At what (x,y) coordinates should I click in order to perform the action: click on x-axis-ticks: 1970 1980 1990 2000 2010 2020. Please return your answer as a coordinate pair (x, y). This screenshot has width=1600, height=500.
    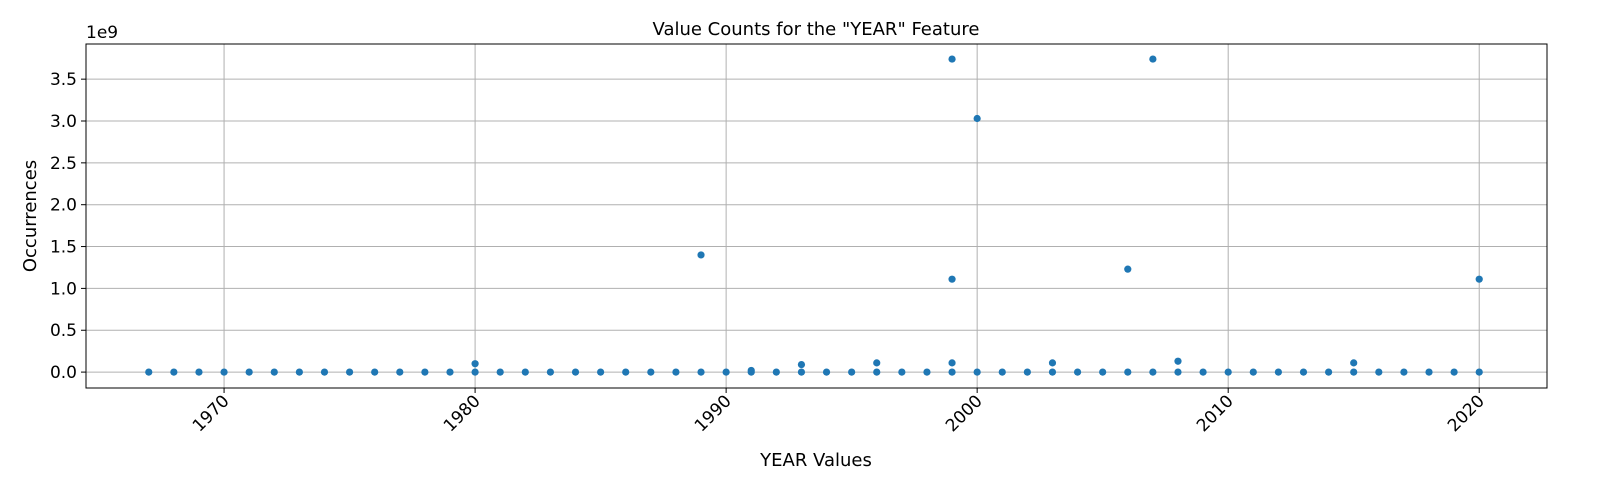
    Looking at the image, I should click on (839, 412).